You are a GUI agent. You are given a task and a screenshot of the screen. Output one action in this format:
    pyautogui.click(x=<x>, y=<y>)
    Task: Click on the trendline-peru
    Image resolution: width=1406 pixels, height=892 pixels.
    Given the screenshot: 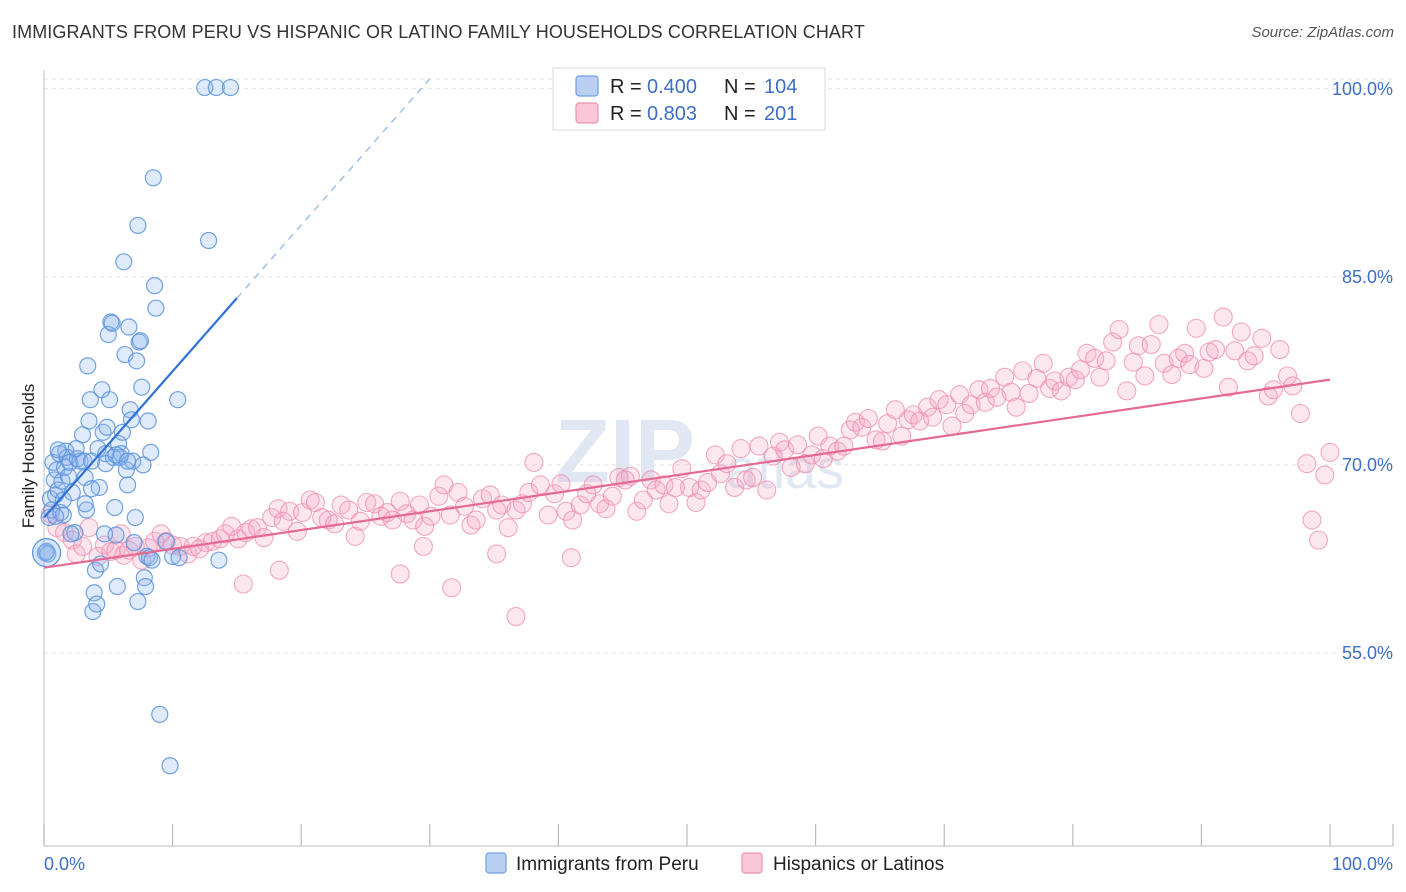 What is the action you would take?
    pyautogui.click(x=140, y=408)
    